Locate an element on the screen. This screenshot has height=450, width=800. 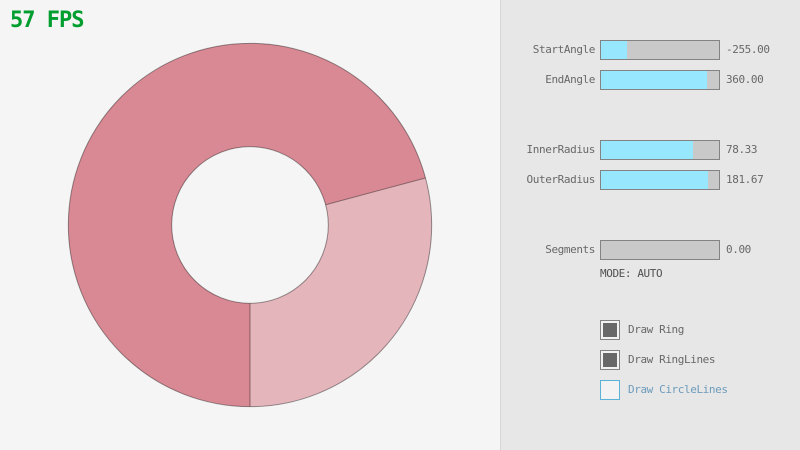
slider-label-startangle: StartAngle is located at coordinates (564, 49).